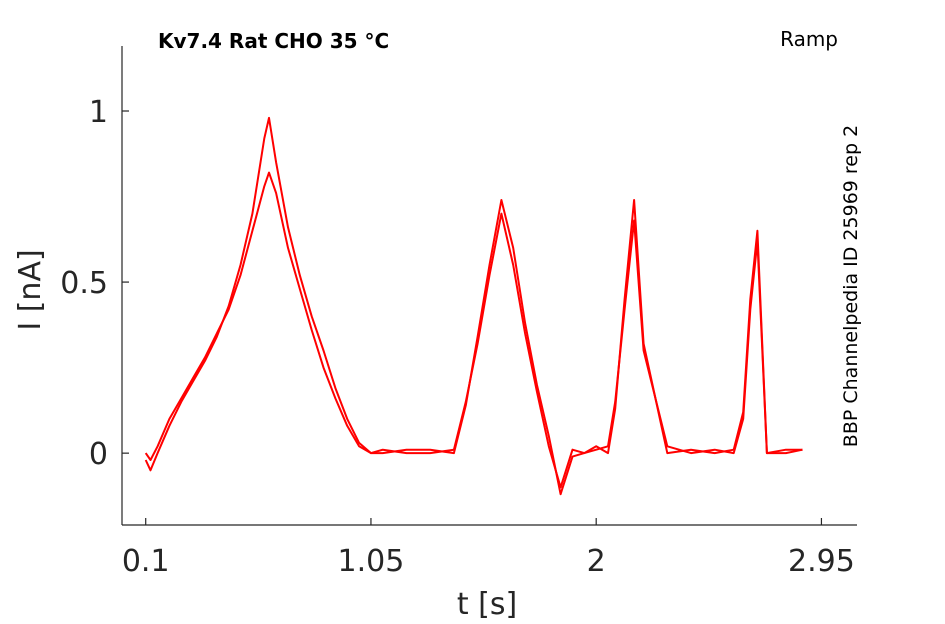 The height and width of the screenshot is (624, 945). Describe the element at coordinates (487, 604) in the screenshot. I see `x-axis-label: t [s]` at that location.